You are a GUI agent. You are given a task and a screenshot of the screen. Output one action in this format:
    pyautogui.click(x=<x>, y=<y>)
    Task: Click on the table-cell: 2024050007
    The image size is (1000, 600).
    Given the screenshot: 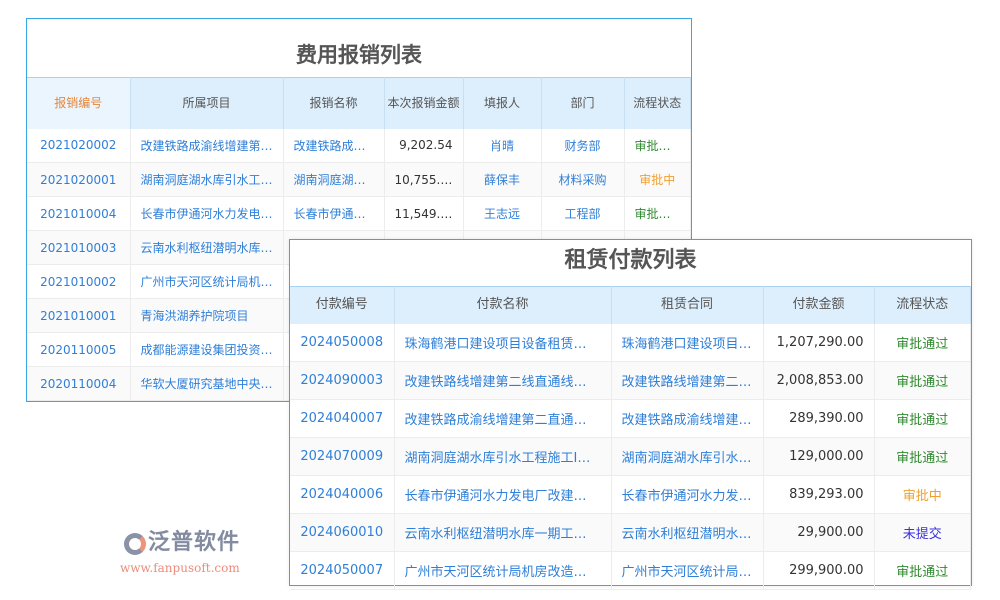 What is the action you would take?
    pyautogui.click(x=342, y=570)
    